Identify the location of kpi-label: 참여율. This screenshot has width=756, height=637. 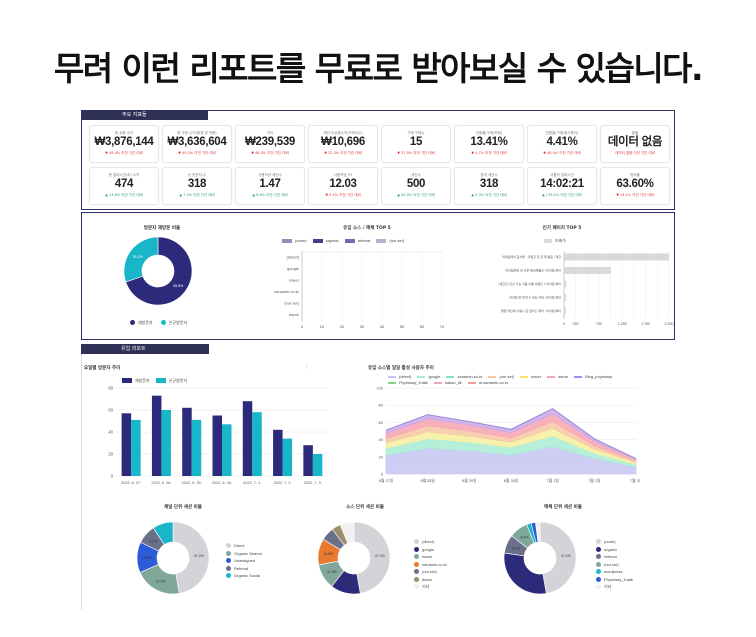
(635, 175).